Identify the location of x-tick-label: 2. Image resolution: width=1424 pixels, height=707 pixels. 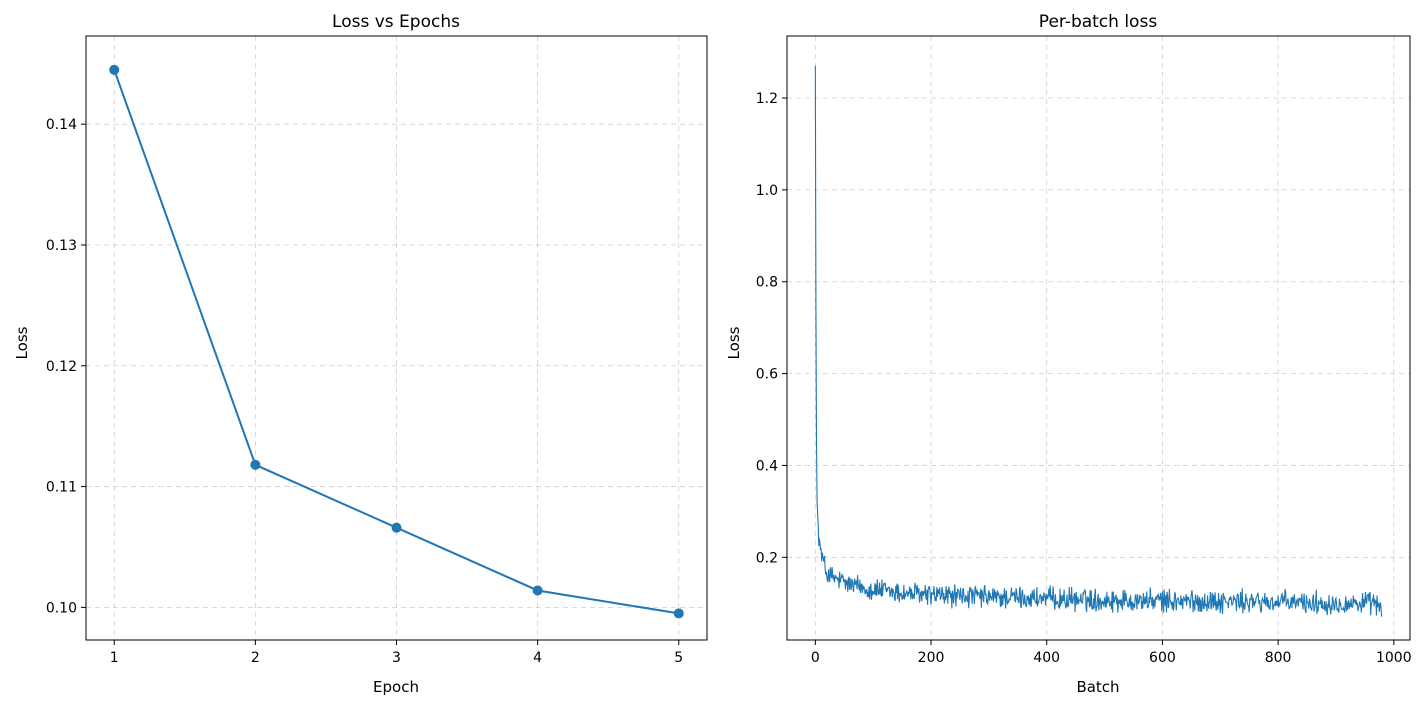
(255, 658).